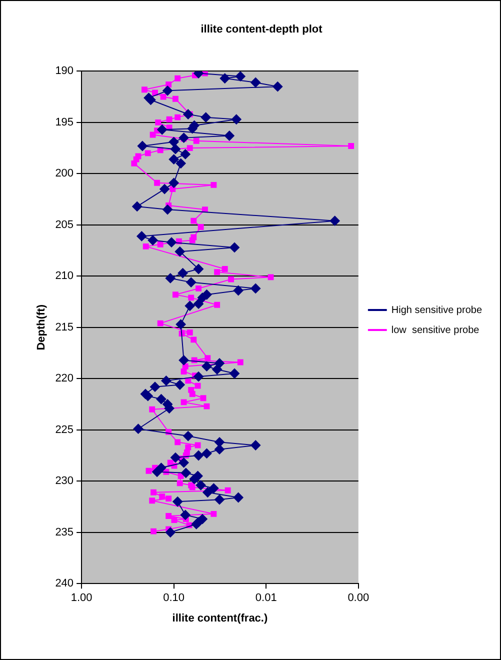  What do you see at coordinates (64, 71) in the screenshot?
I see `y-tick-label: 190` at bounding box center [64, 71].